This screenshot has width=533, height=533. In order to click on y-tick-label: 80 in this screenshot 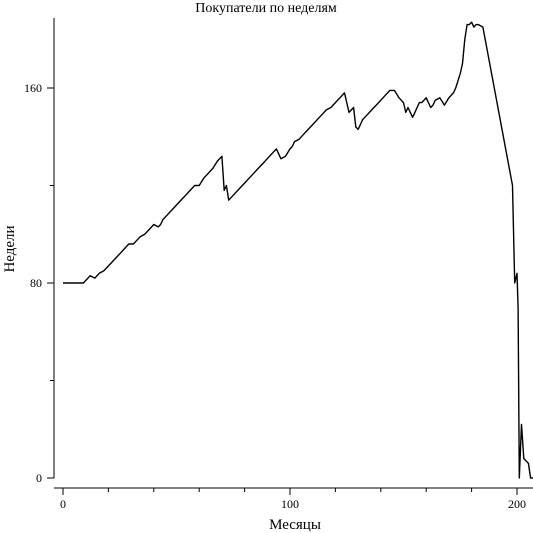, I will do `click(36, 283)`.